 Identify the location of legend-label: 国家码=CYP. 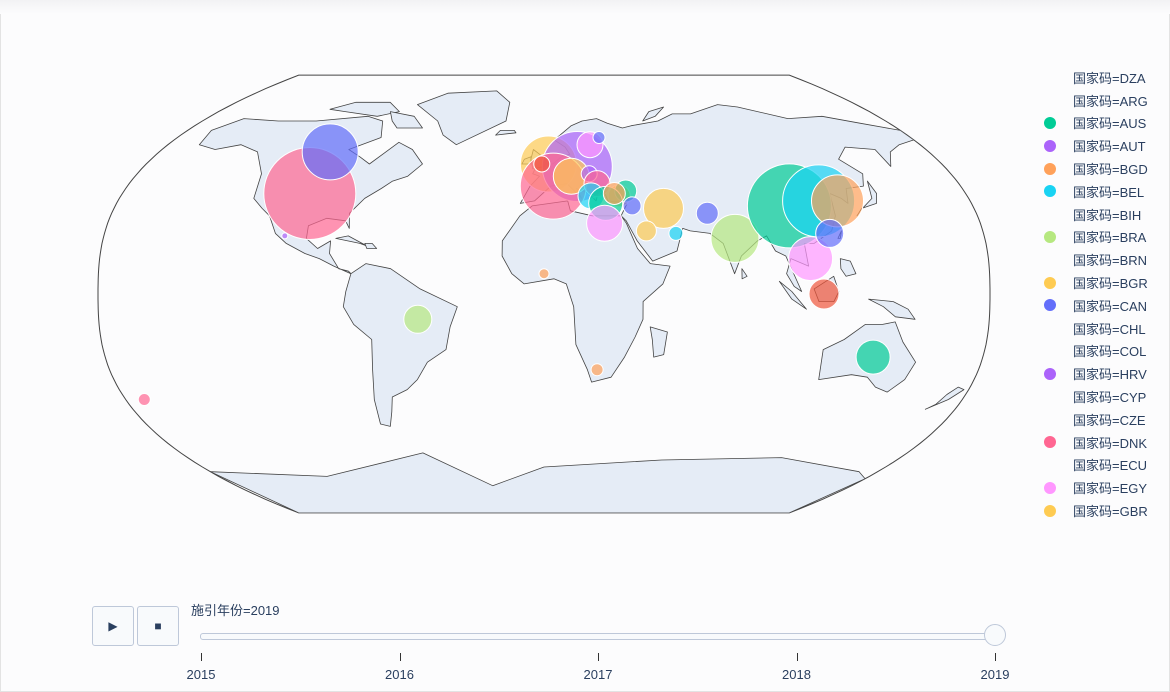
(1110, 398).